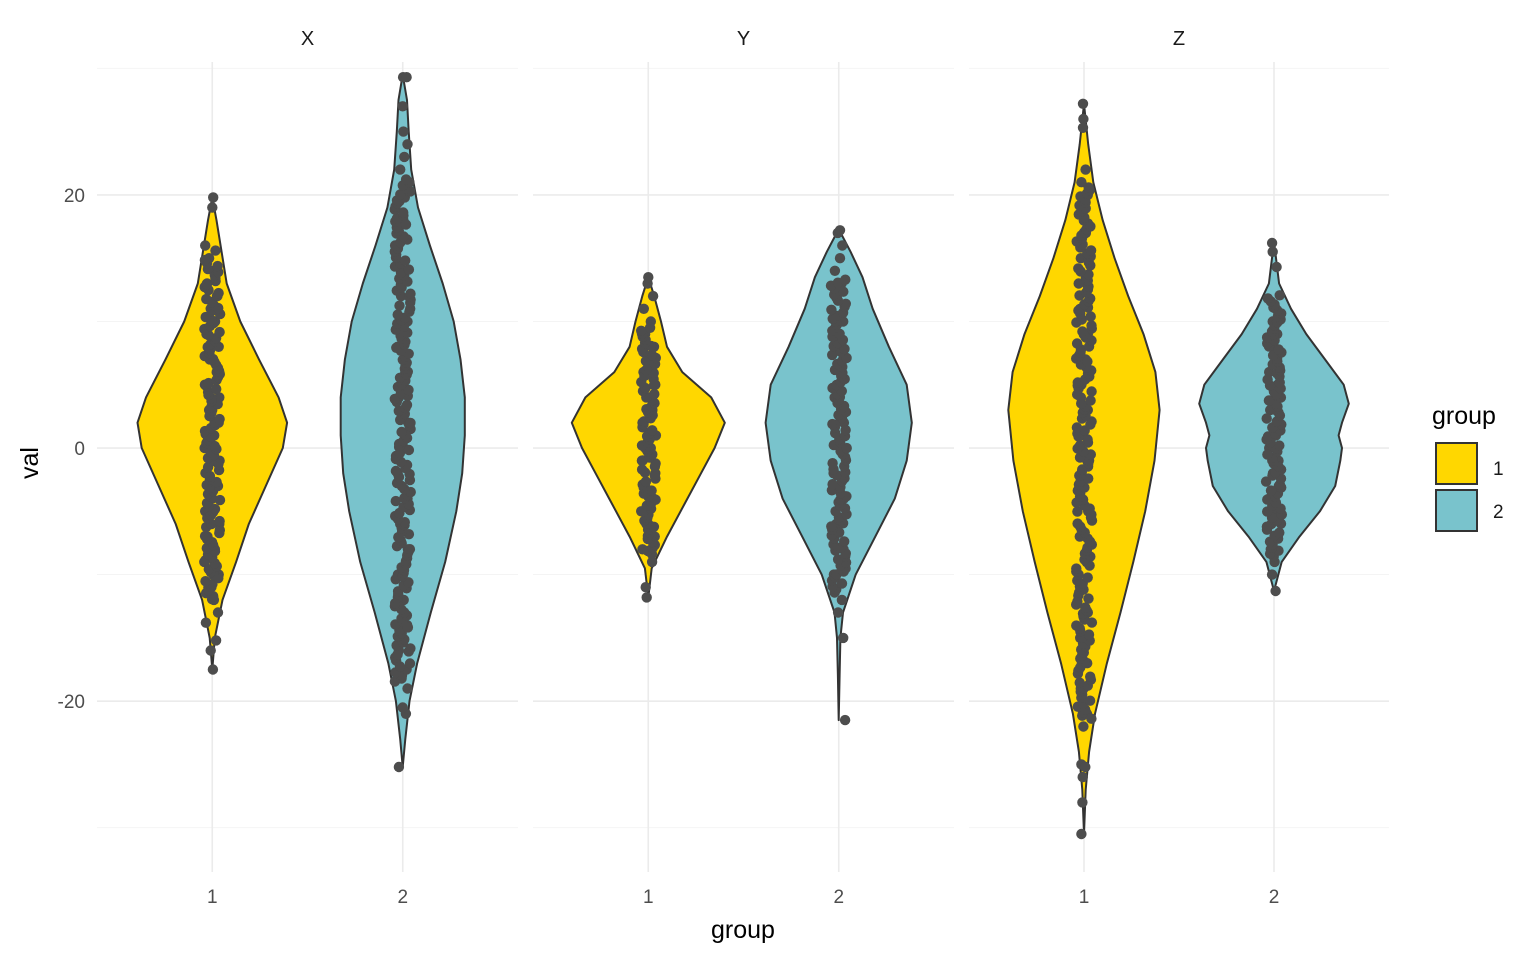  Describe the element at coordinates (1498, 469) in the screenshot. I see `legend-label-1: 1` at that location.